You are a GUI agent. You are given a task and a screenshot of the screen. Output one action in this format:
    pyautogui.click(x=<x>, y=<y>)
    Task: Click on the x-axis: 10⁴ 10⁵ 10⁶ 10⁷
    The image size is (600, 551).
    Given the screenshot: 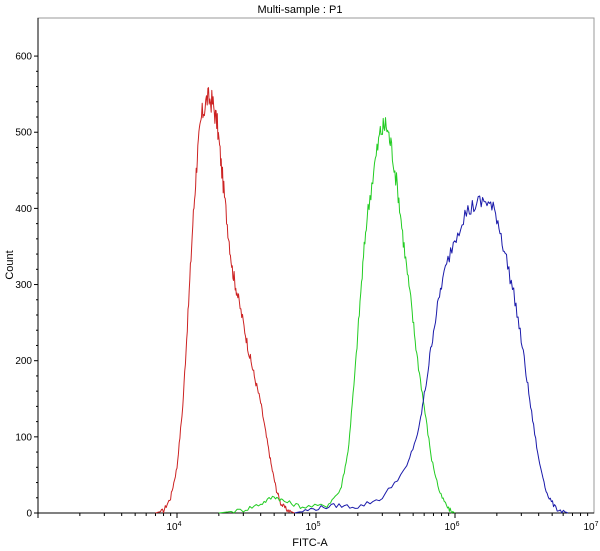 What is the action you would take?
    pyautogui.click(x=318, y=522)
    